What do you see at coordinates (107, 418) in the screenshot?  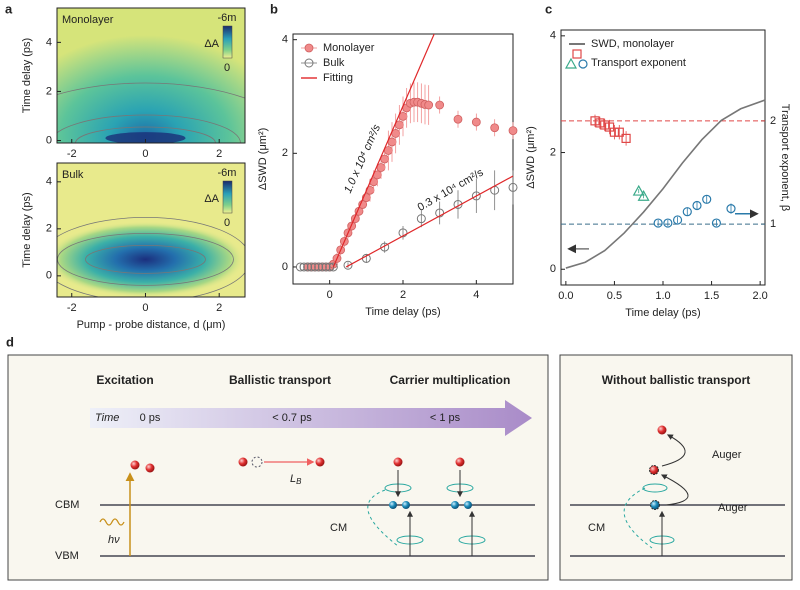 I see `time-label: Time` at bounding box center [107, 418].